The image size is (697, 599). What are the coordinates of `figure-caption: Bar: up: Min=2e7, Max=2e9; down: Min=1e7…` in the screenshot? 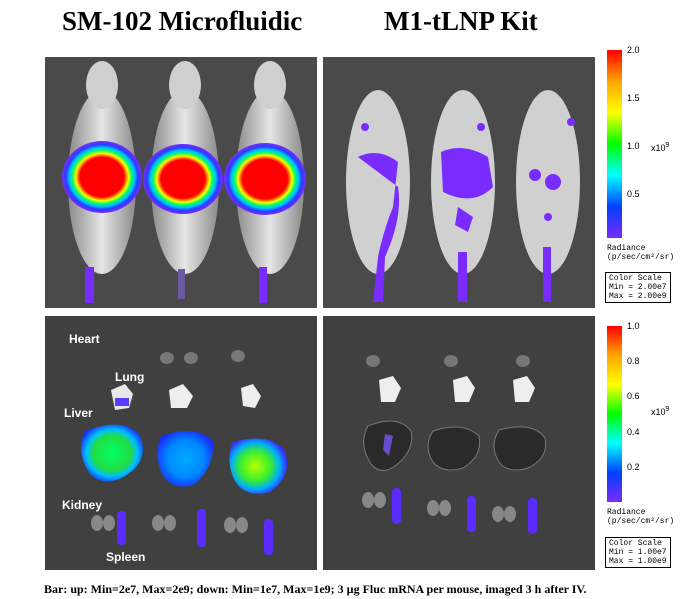 It's located at (315, 589).